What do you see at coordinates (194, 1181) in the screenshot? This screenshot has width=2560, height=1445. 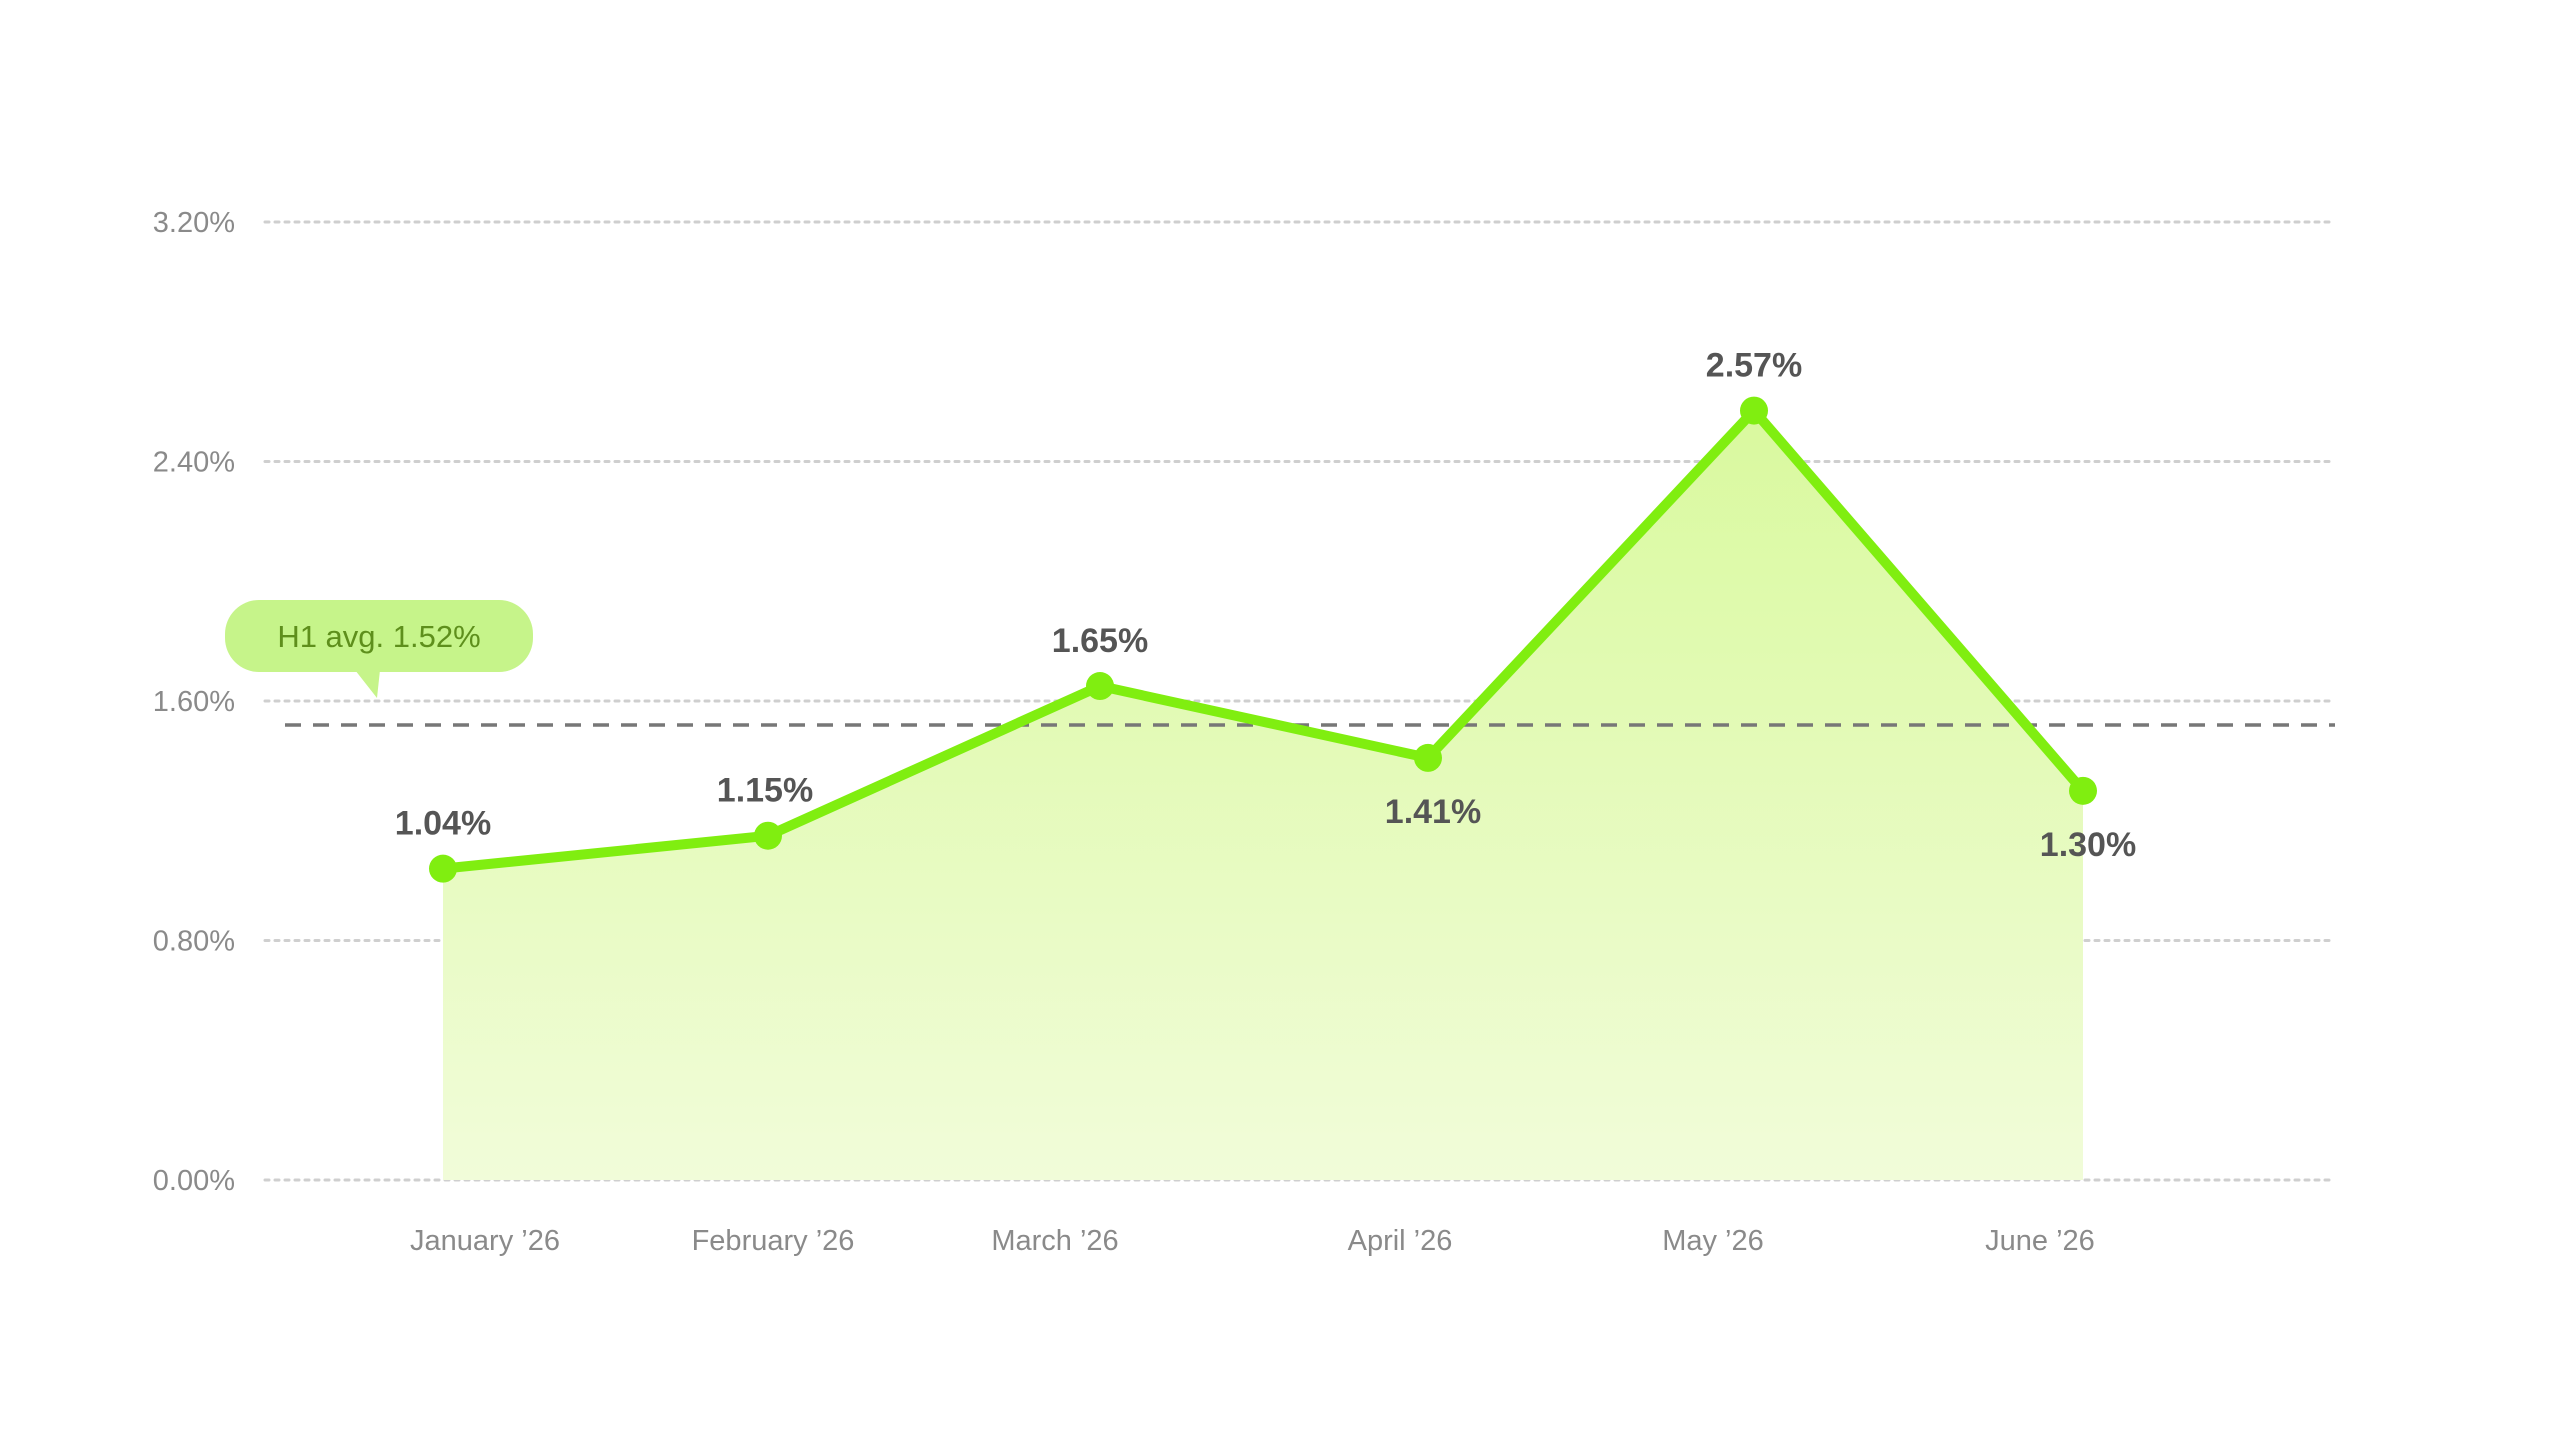 I see `y-tick-label: 0.00%` at bounding box center [194, 1181].